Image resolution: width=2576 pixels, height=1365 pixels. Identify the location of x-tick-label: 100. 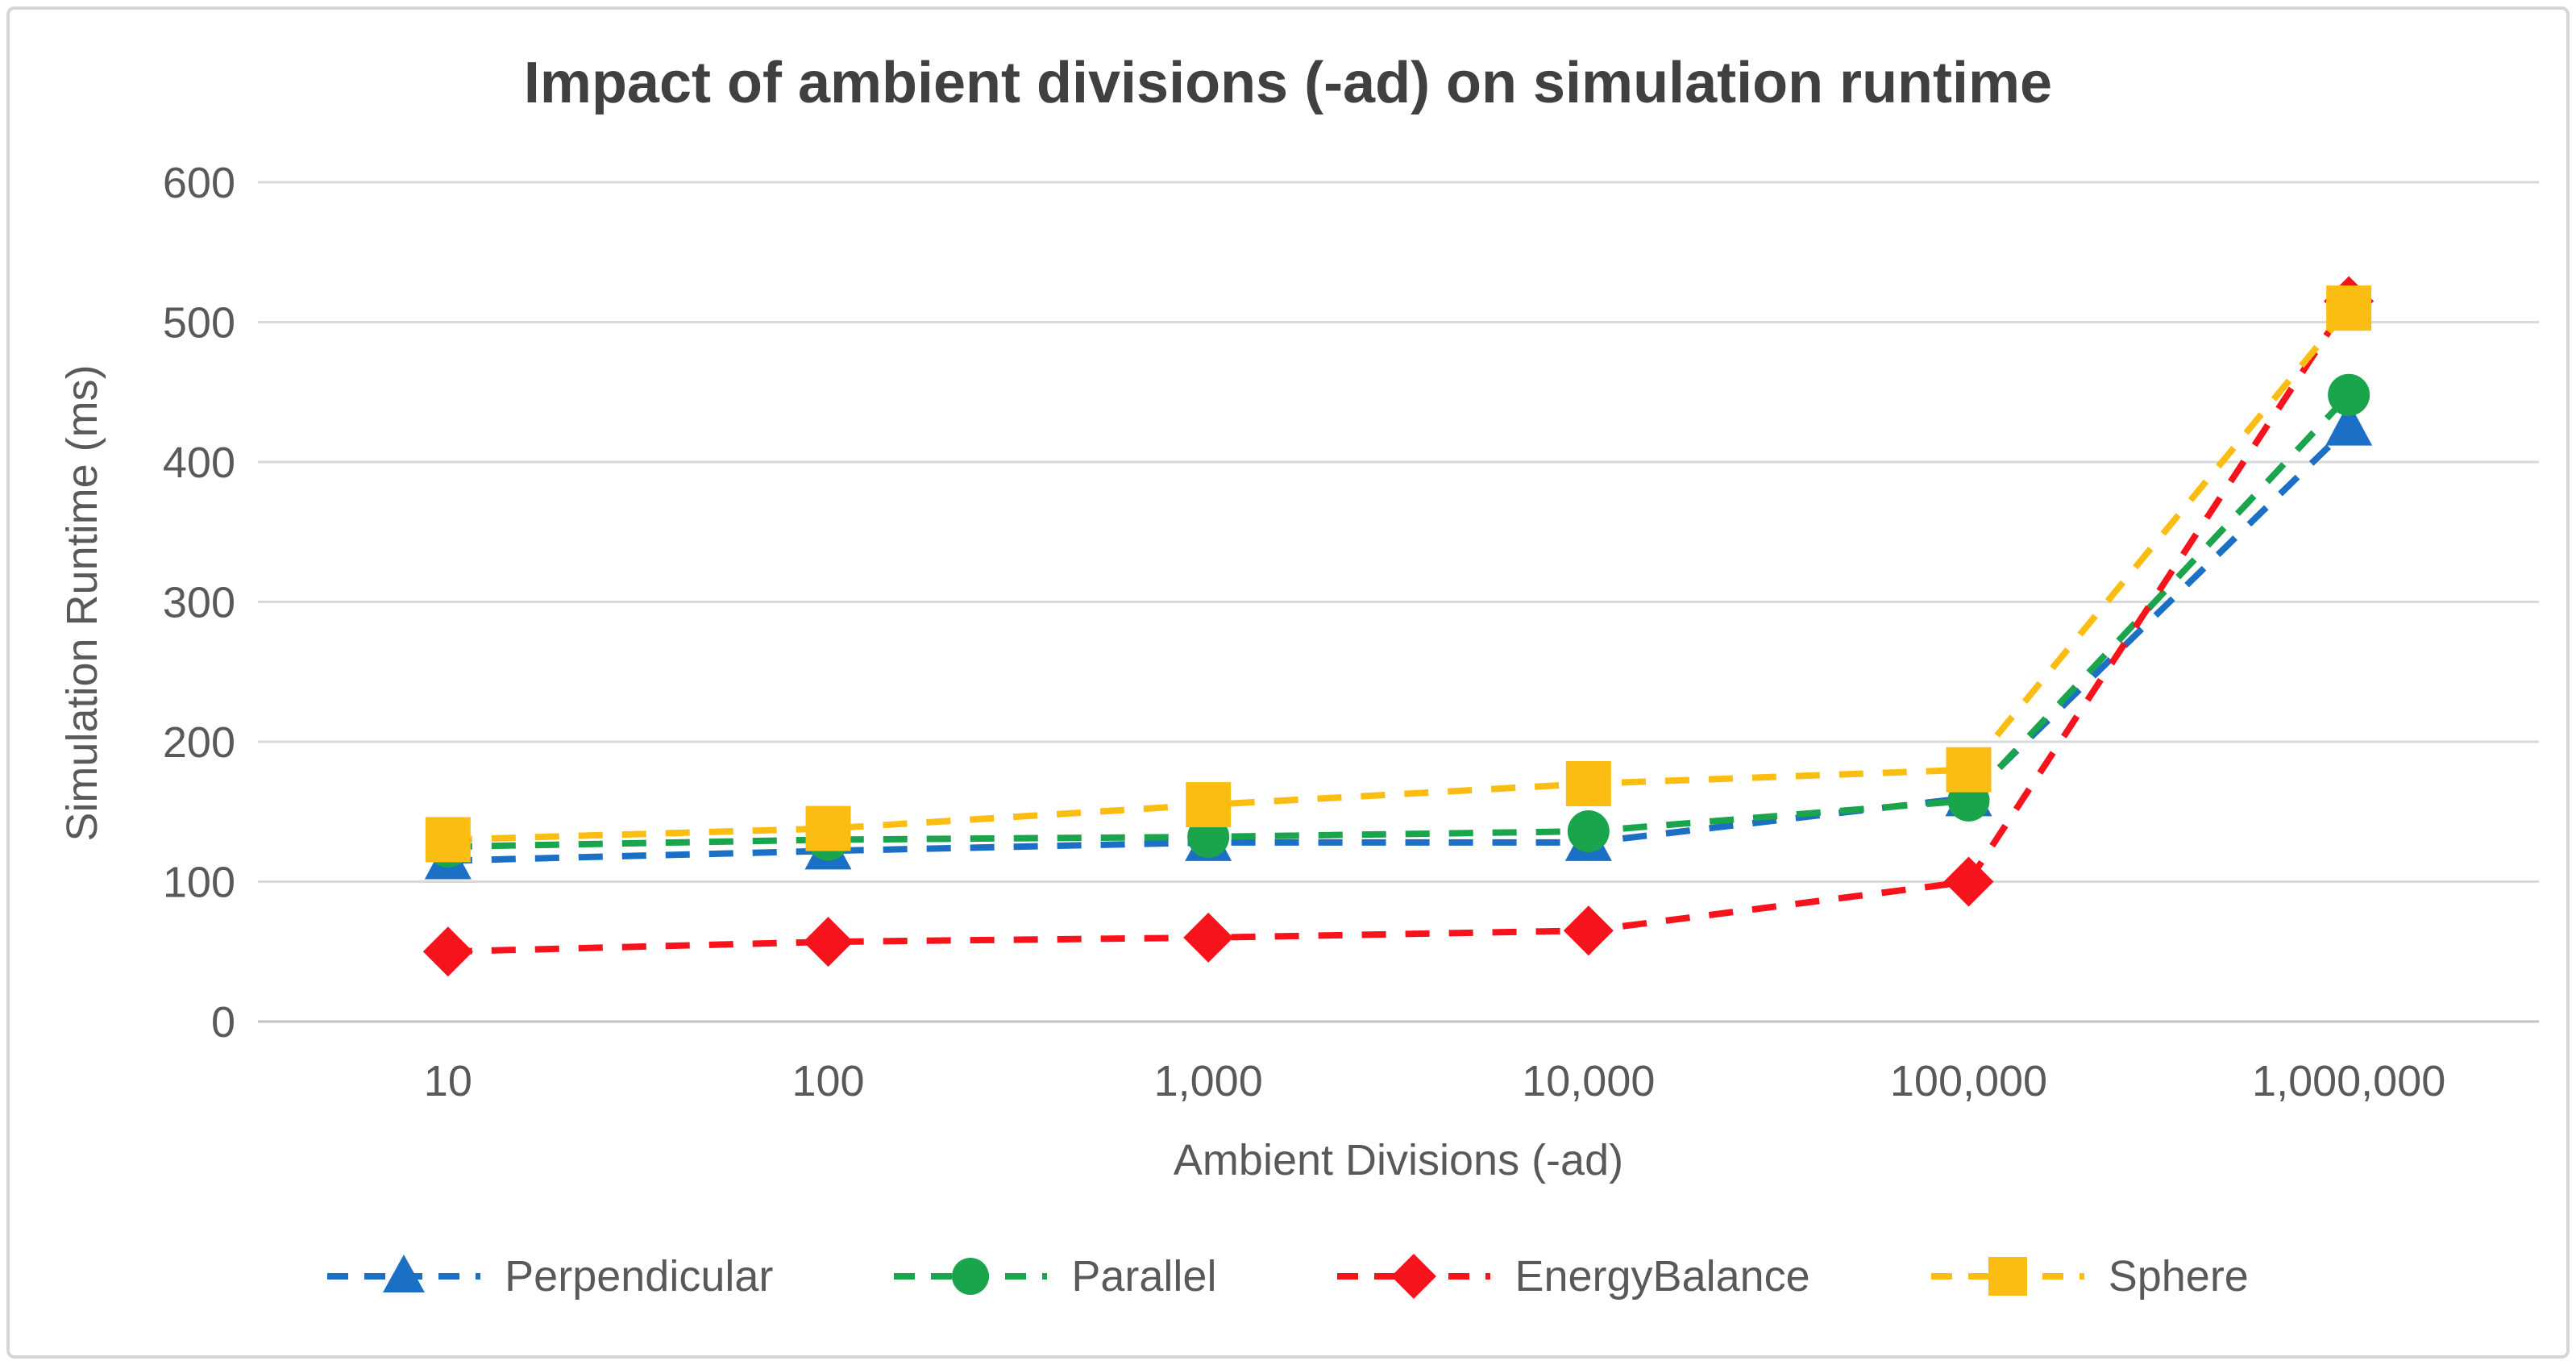
(827, 1081).